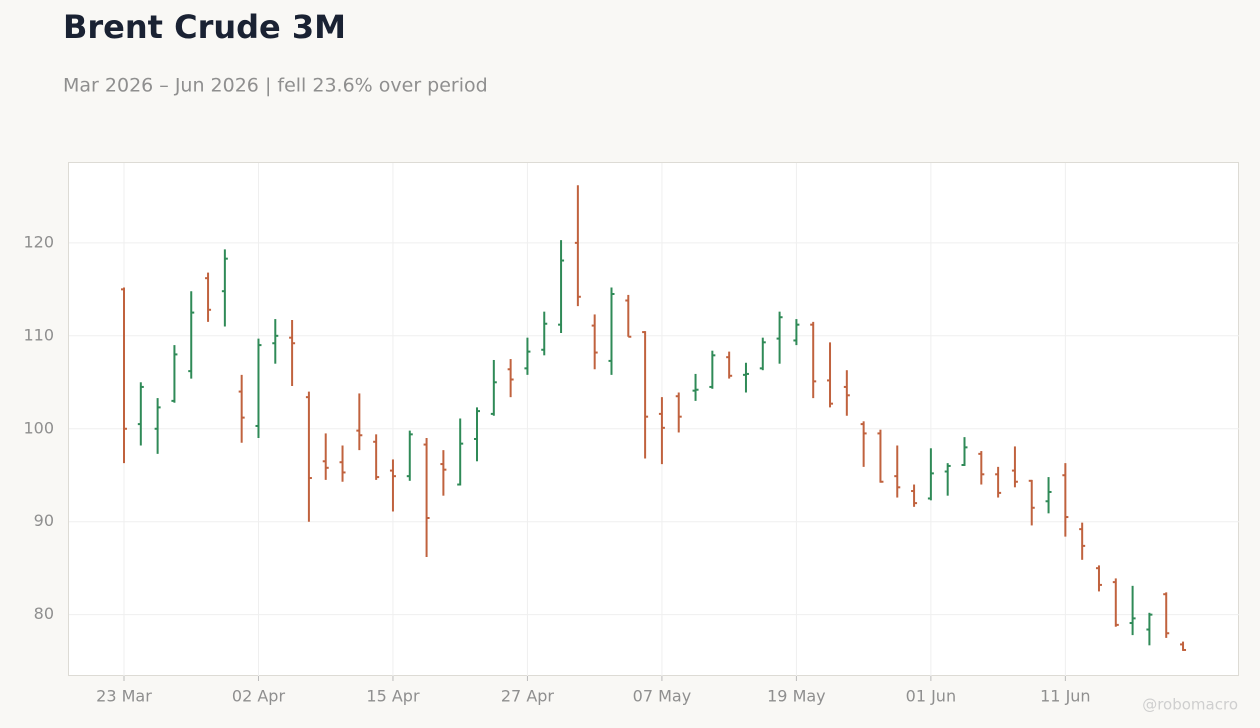 This screenshot has width=1260, height=728. I want to click on x-tick-label: 23 Mar, so click(124, 696).